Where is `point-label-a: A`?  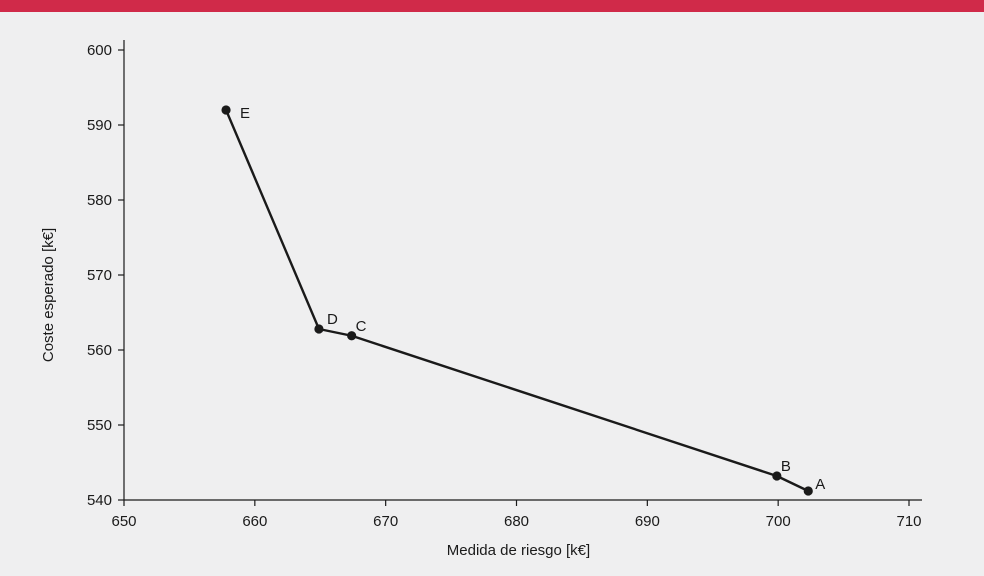 point-label-a: A is located at coordinates (820, 484).